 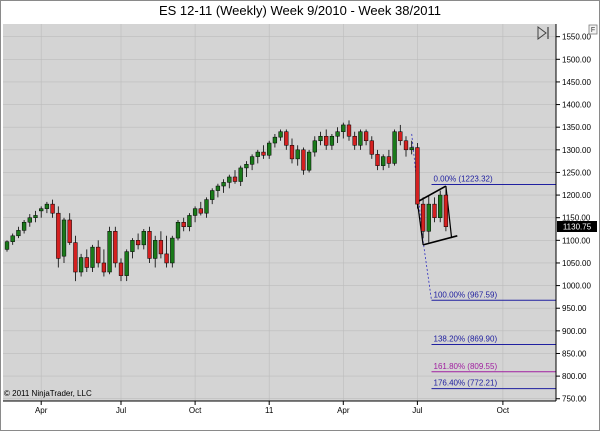 What do you see at coordinates (576, 150) in the screenshot?
I see `y-tick-label: 1300.00` at bounding box center [576, 150].